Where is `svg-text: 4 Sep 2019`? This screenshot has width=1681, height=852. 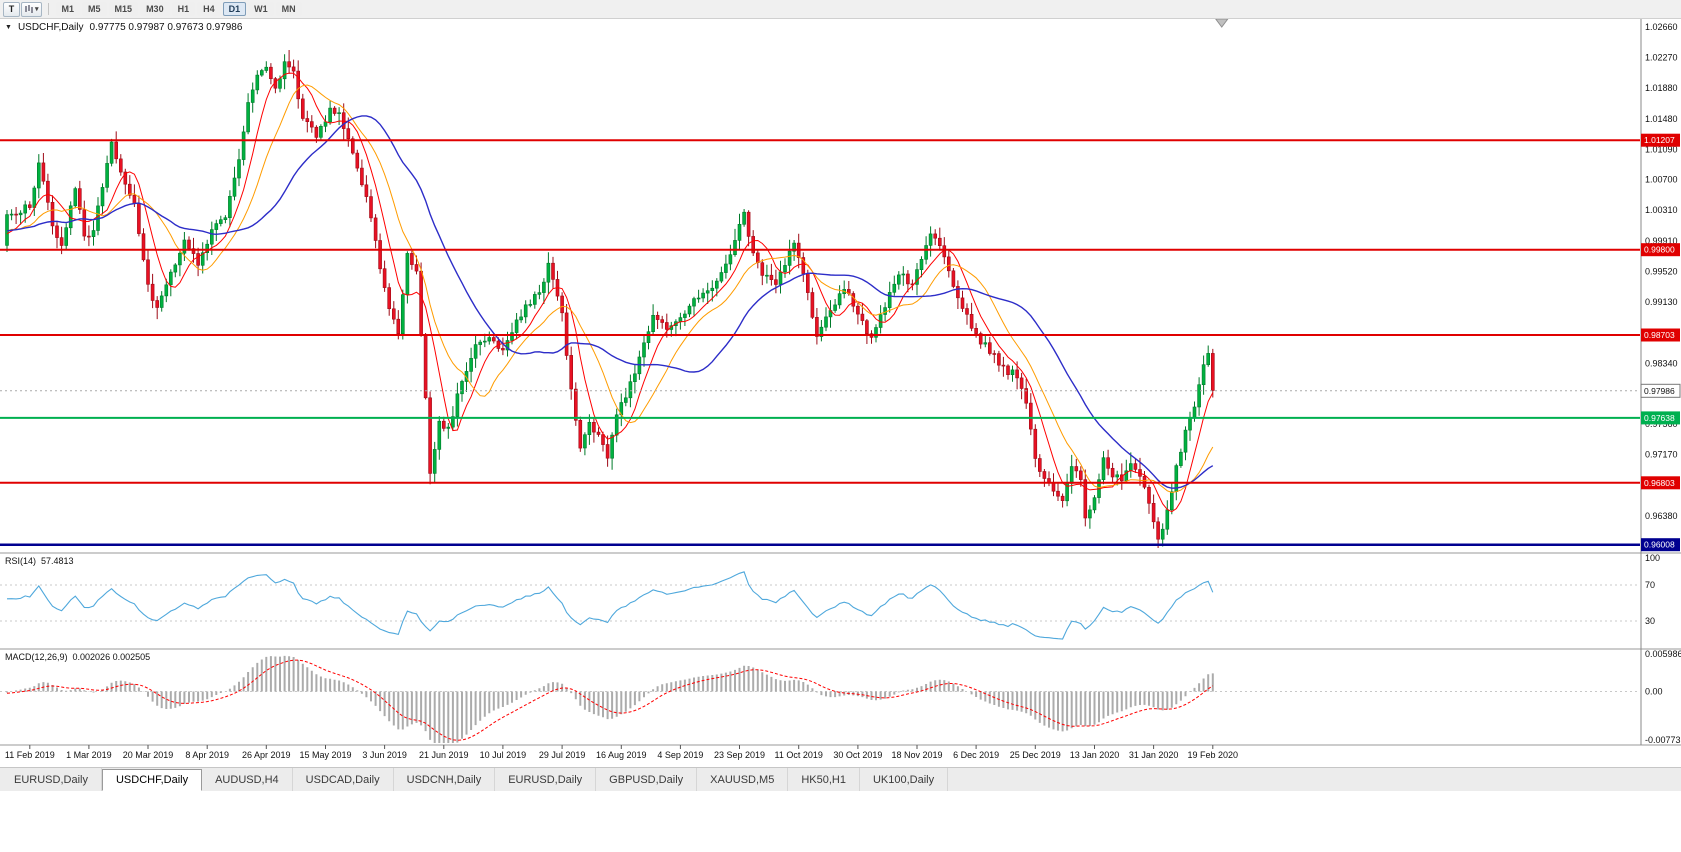
svg-text: 4 Sep 2019 is located at coordinates (680, 755).